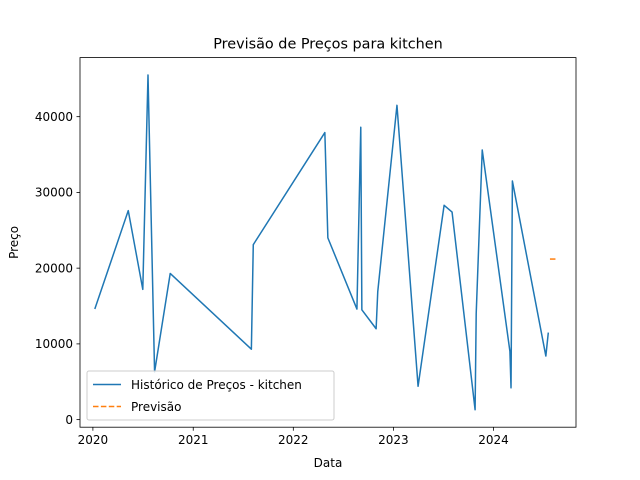 The width and height of the screenshot is (640, 480). I want to click on legend-label-history: Histórico de Preços - kitchen, so click(216, 385).